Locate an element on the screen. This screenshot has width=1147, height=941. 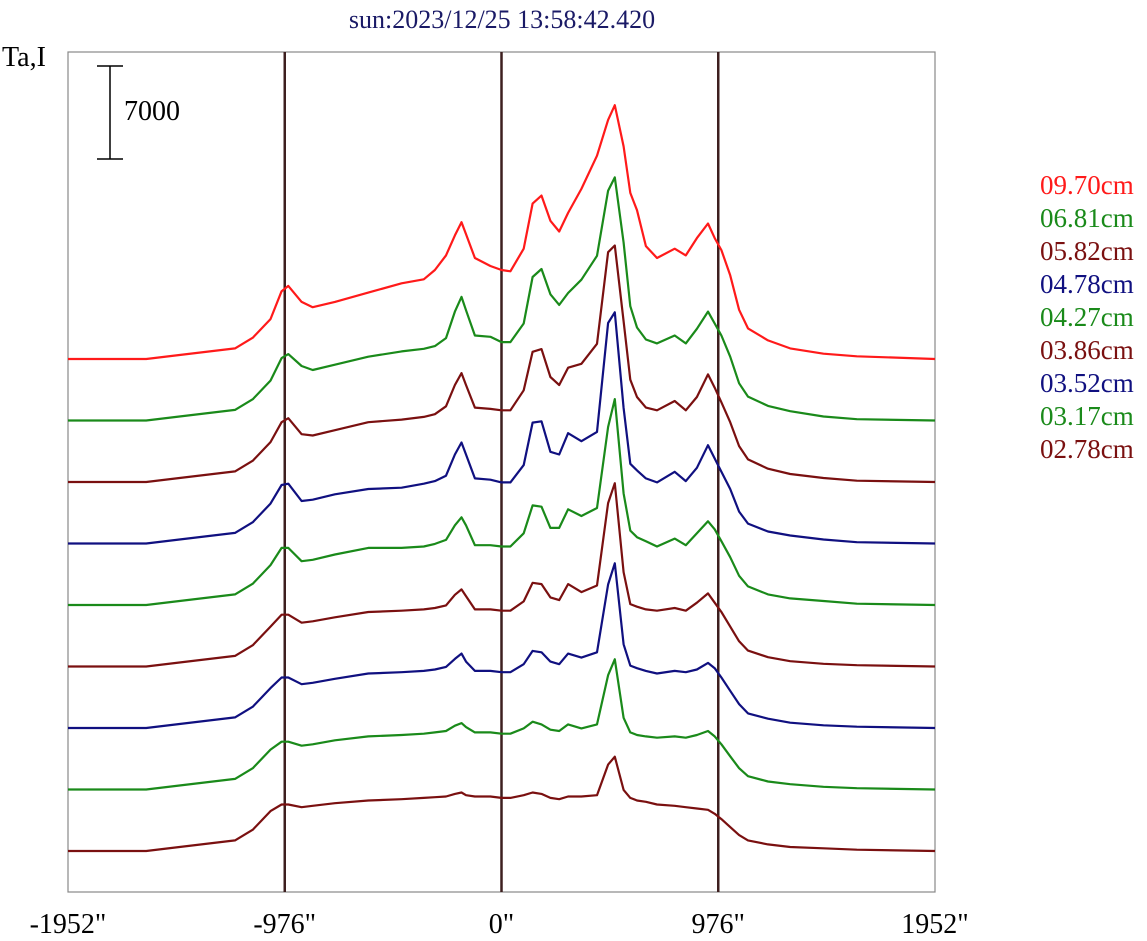
legend-entry: 03.86cm is located at coordinates (1087, 350).